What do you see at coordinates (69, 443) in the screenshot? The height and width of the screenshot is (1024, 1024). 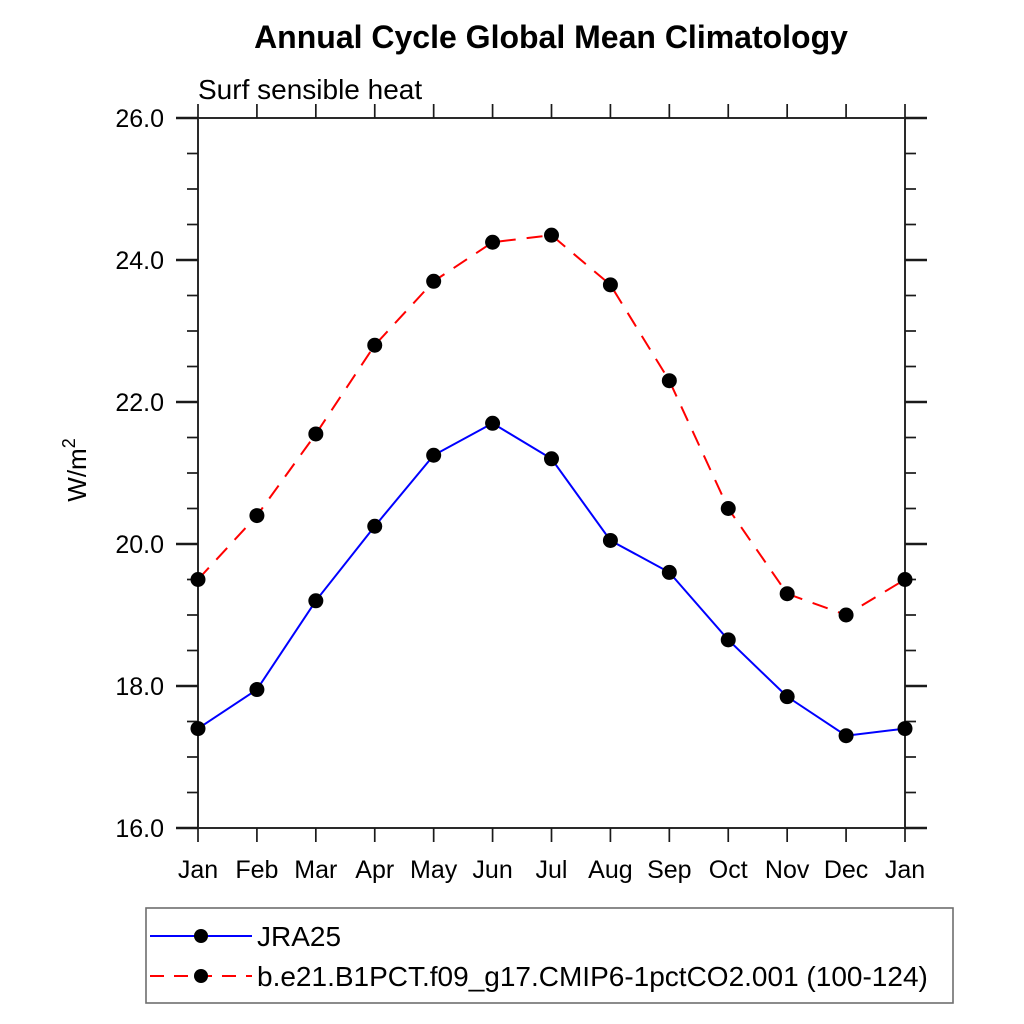 I see `y-axis-title-exponent: 2` at bounding box center [69, 443].